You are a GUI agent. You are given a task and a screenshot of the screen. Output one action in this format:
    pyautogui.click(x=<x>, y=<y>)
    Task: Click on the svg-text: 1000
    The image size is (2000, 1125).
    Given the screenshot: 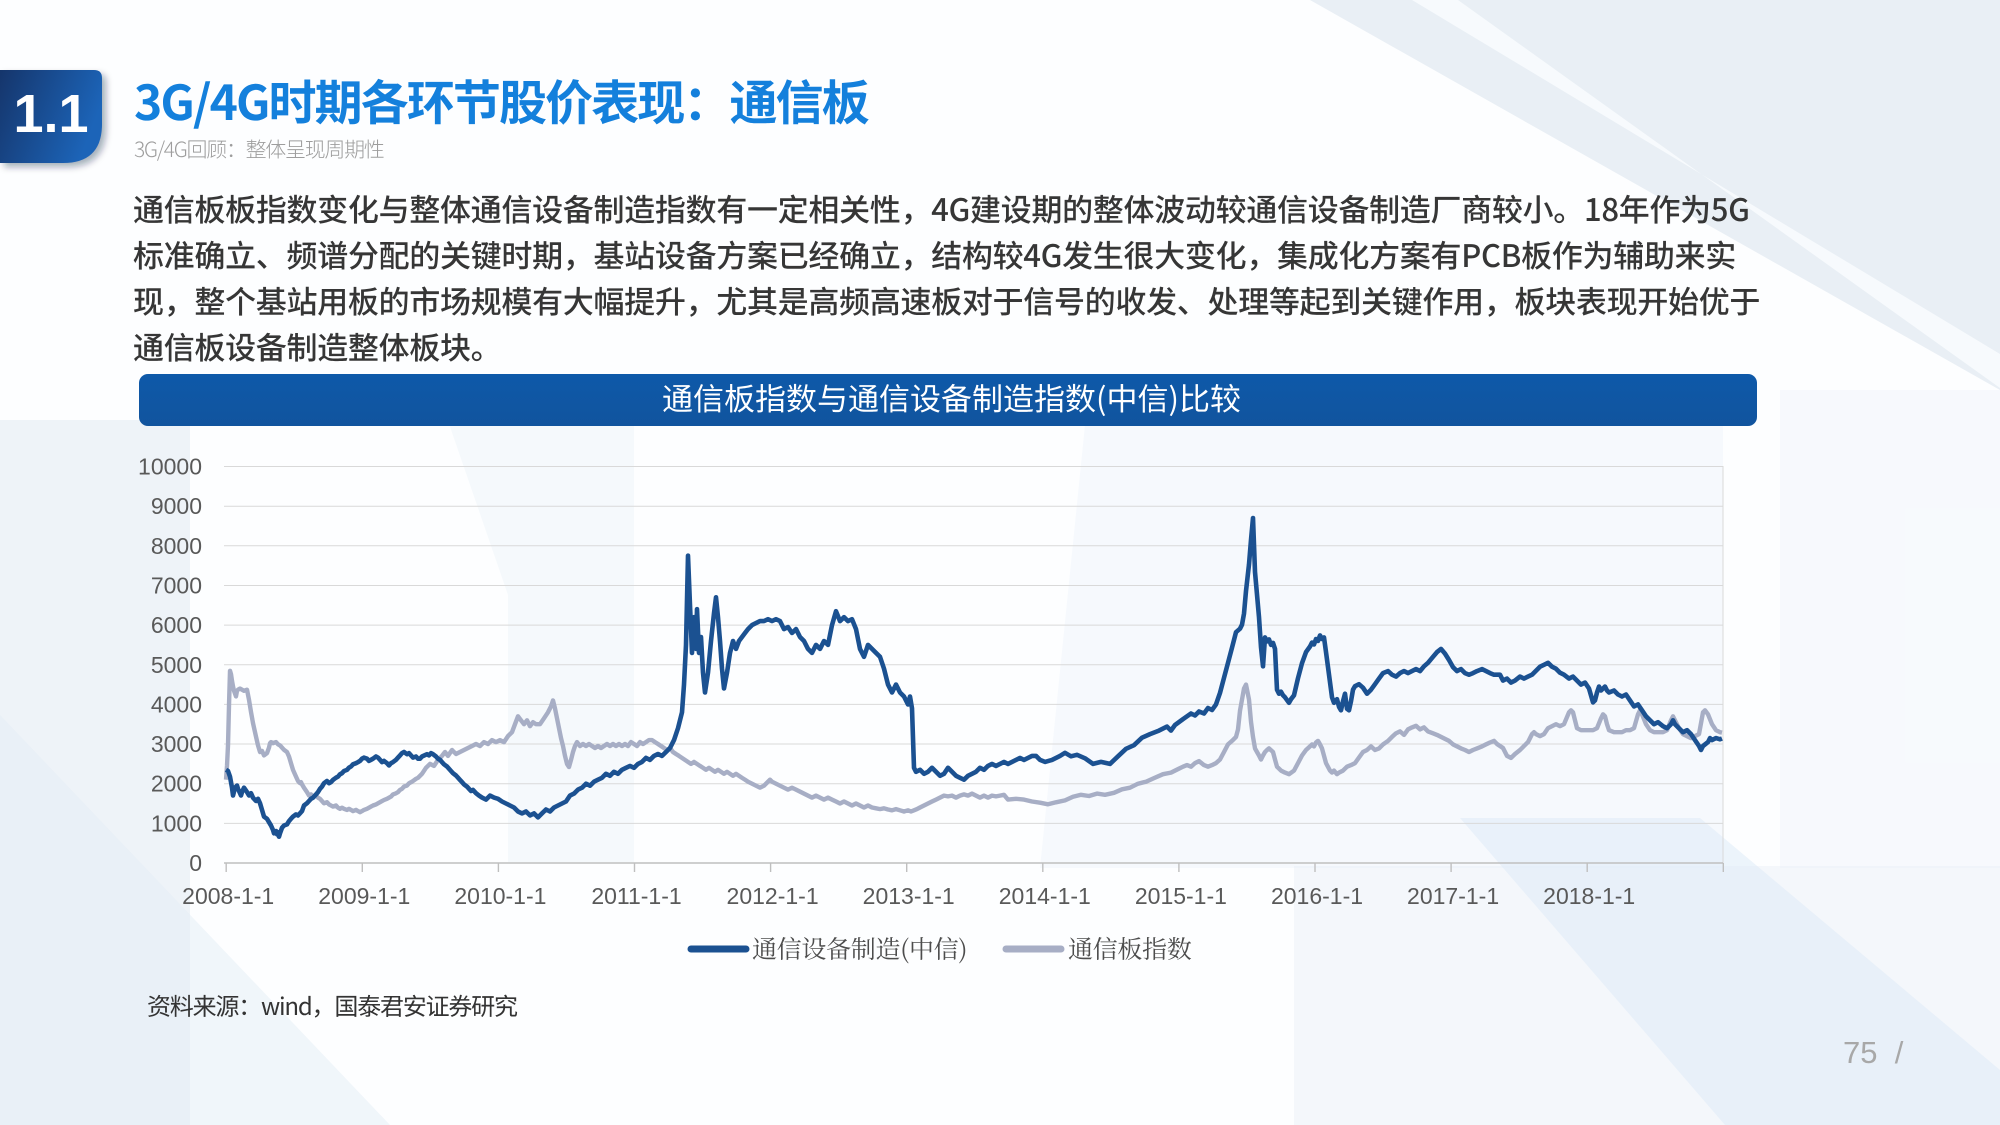 What is the action you would take?
    pyautogui.click(x=176, y=823)
    